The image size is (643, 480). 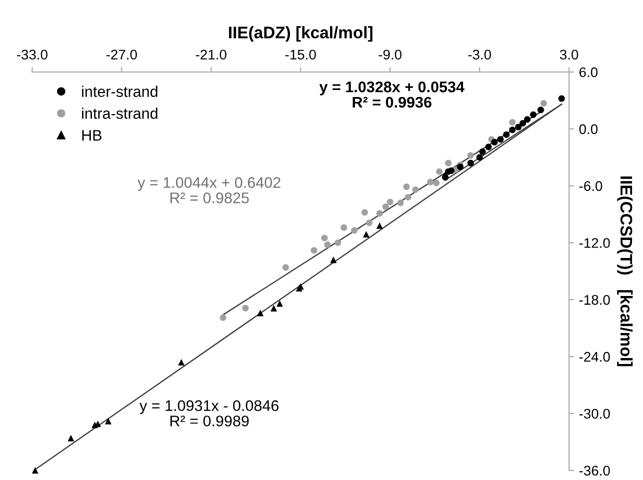 What do you see at coordinates (300, 34) in the screenshot?
I see `x-axis-title: IIE(aDZ) [kcal/mol]` at bounding box center [300, 34].